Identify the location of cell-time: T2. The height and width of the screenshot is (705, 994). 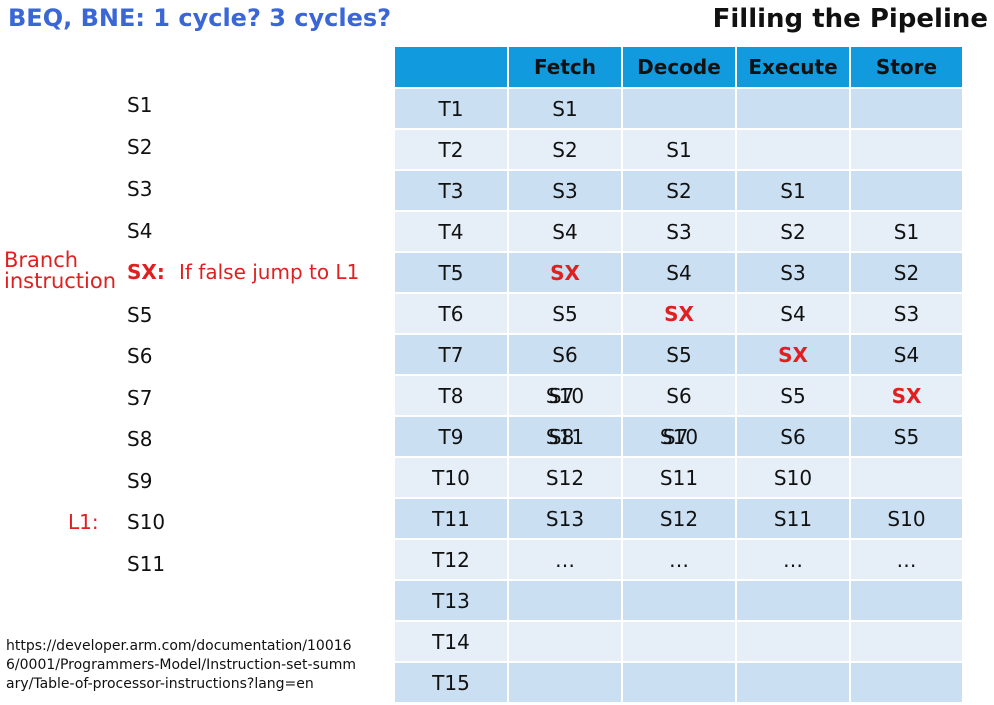
(452, 148).